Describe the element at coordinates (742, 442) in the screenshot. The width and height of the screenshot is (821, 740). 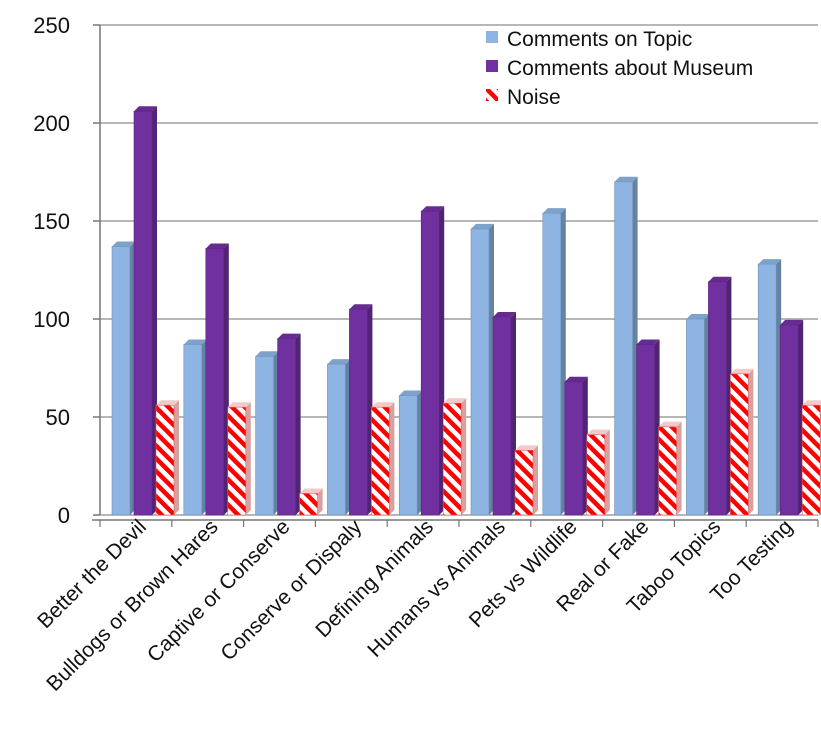
I see `bar-noise-taboo-topics` at that location.